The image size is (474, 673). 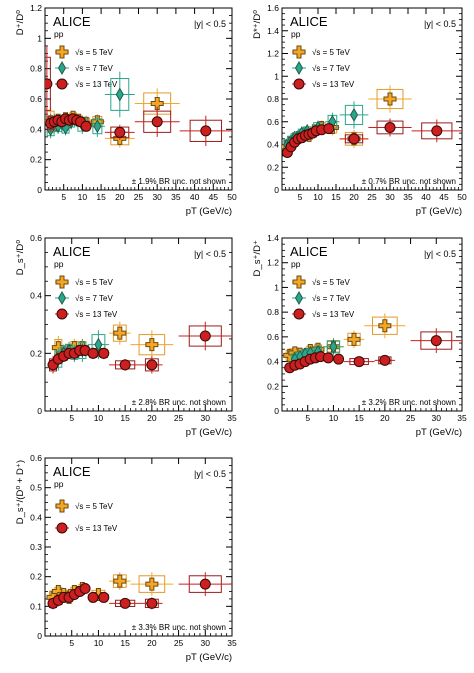 I want to click on y-tick-label: 0.1, so click(x=36, y=606).